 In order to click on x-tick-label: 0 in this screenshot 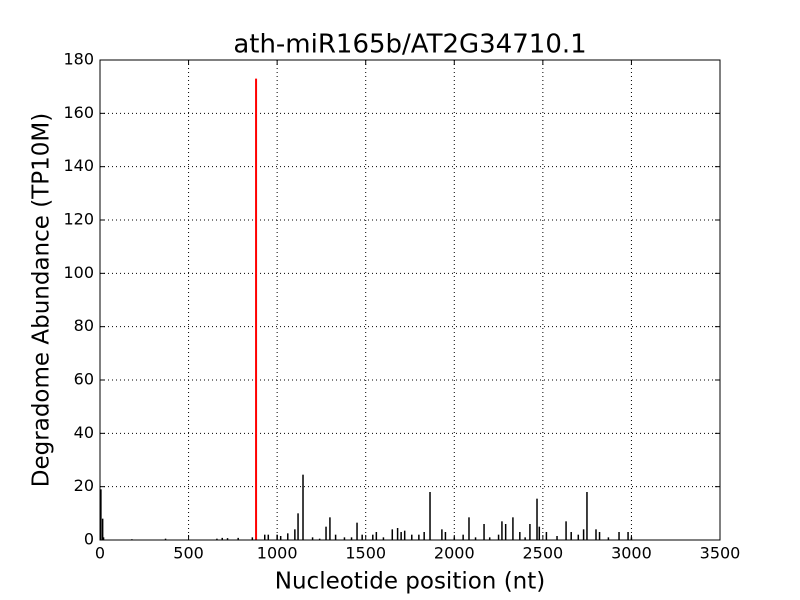, I will do `click(100, 553)`.